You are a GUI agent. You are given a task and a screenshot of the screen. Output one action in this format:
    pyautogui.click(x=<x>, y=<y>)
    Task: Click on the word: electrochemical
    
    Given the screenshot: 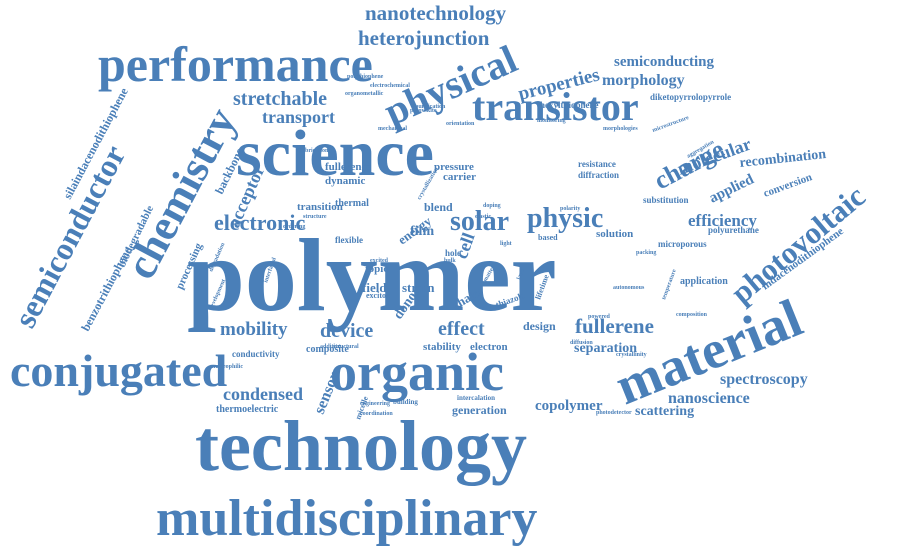 What is the action you would take?
    pyautogui.click(x=390, y=86)
    